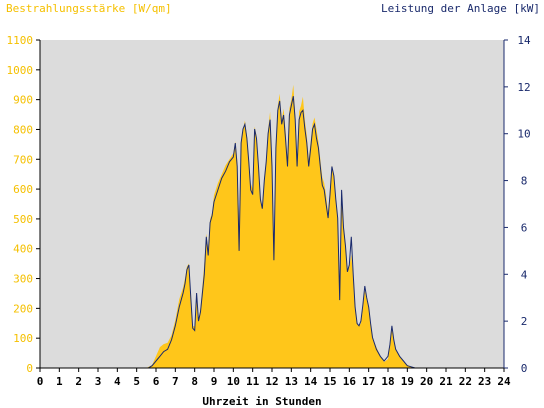 The image size is (544, 408). I want to click on left-tick-label: 0, so click(29, 368).